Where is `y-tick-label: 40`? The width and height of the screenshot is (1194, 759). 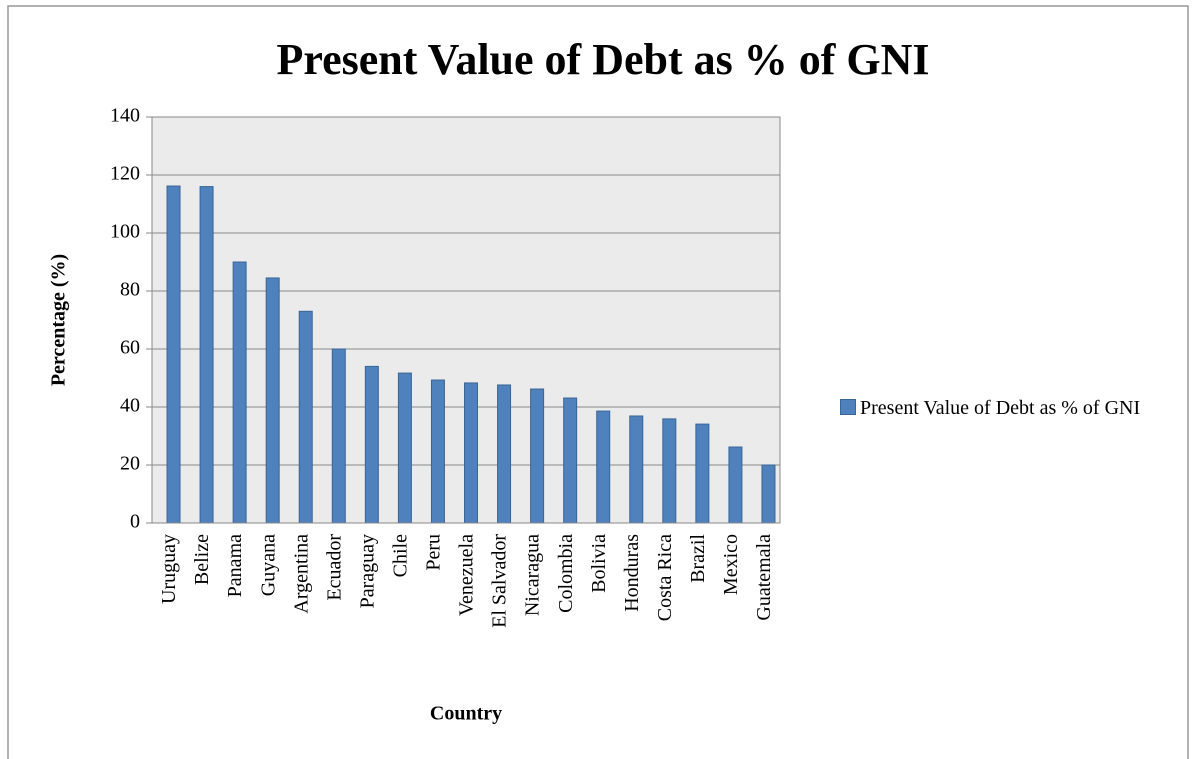 y-tick-label: 40 is located at coordinates (130, 406).